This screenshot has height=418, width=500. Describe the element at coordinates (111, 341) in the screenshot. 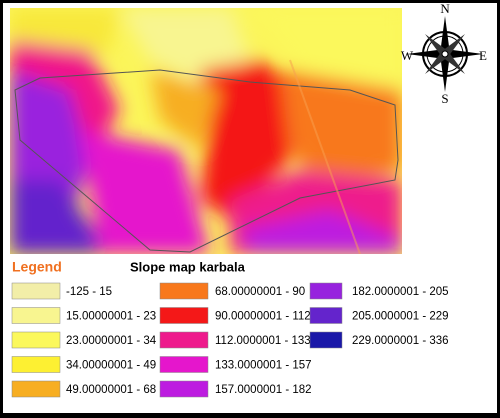

I see `legend-label: 23.00000001 - 34` at that location.